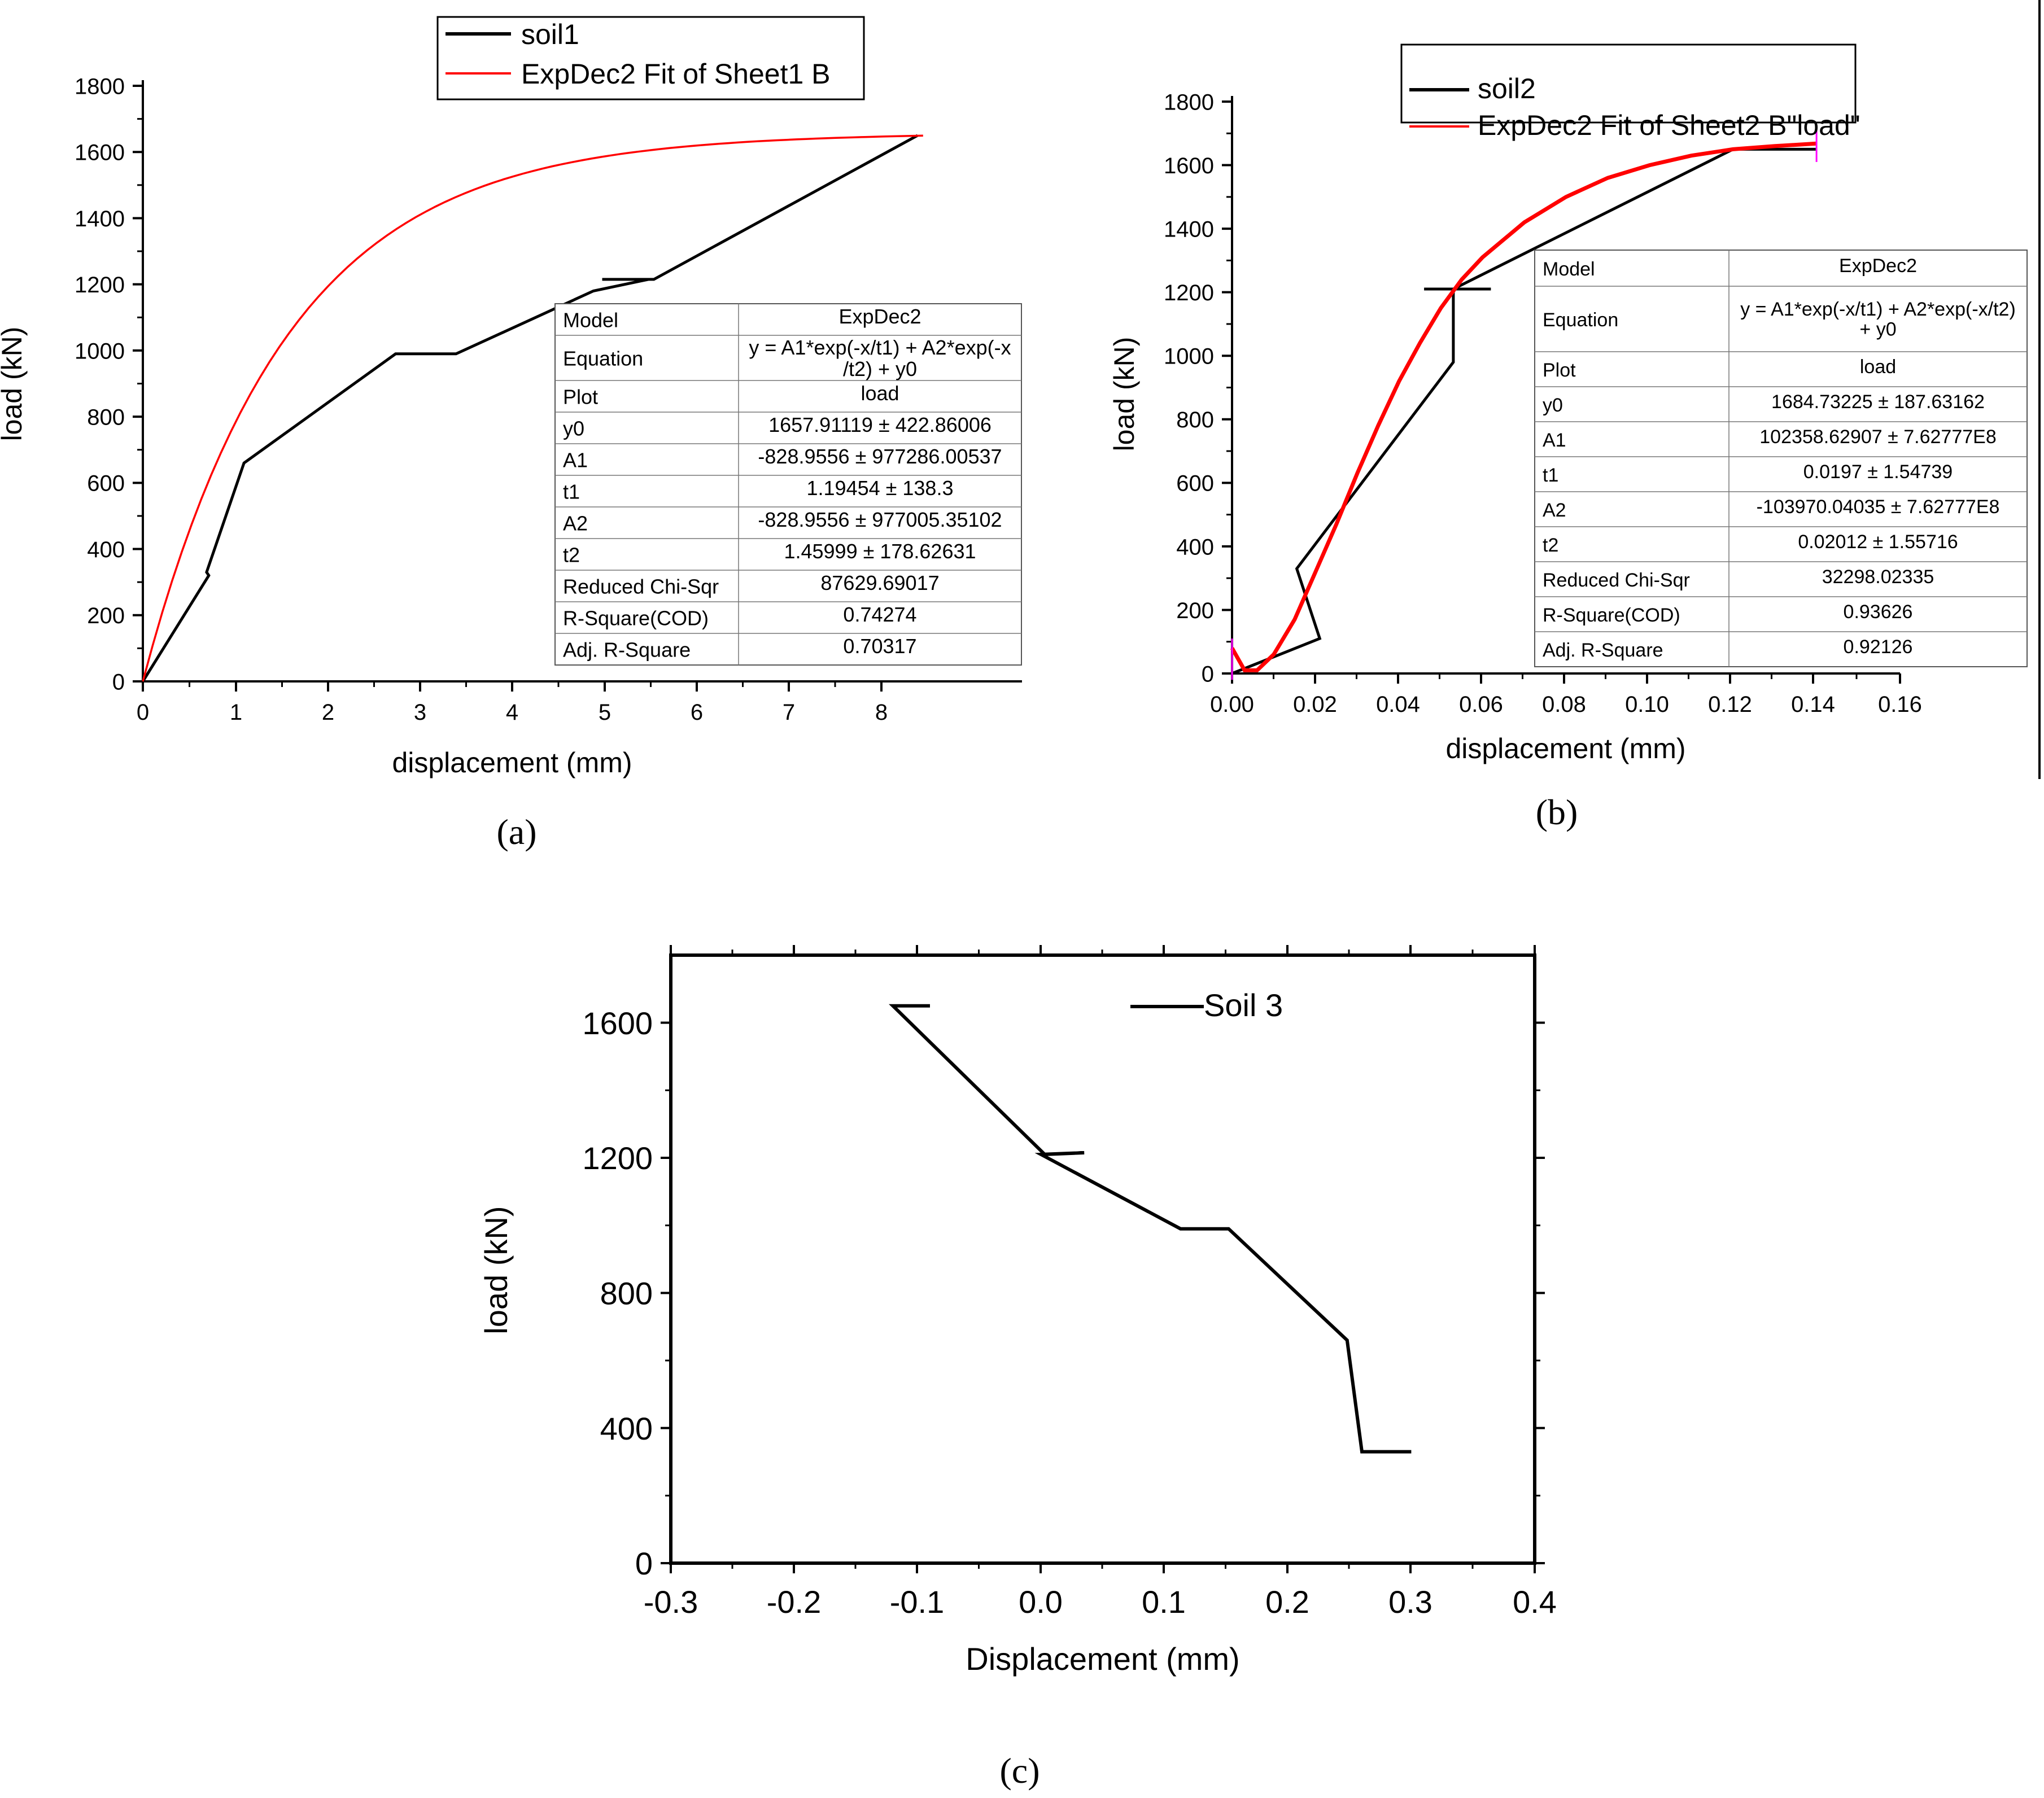 This screenshot has height=1798, width=2044. I want to click on fit-table-key-a: A2, so click(575, 523).